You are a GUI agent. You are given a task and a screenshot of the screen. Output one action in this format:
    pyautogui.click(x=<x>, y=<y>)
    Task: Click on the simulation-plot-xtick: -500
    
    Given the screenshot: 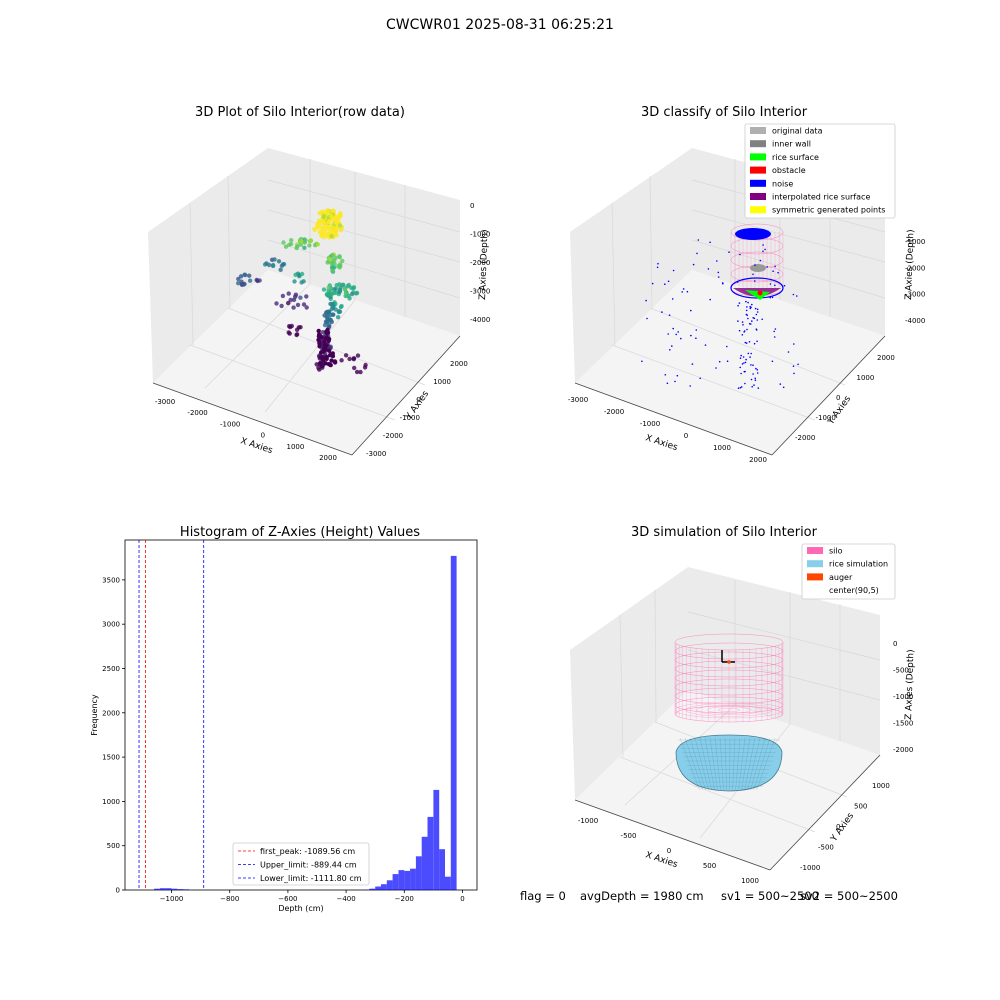 What is the action you would take?
    pyautogui.click(x=629, y=836)
    